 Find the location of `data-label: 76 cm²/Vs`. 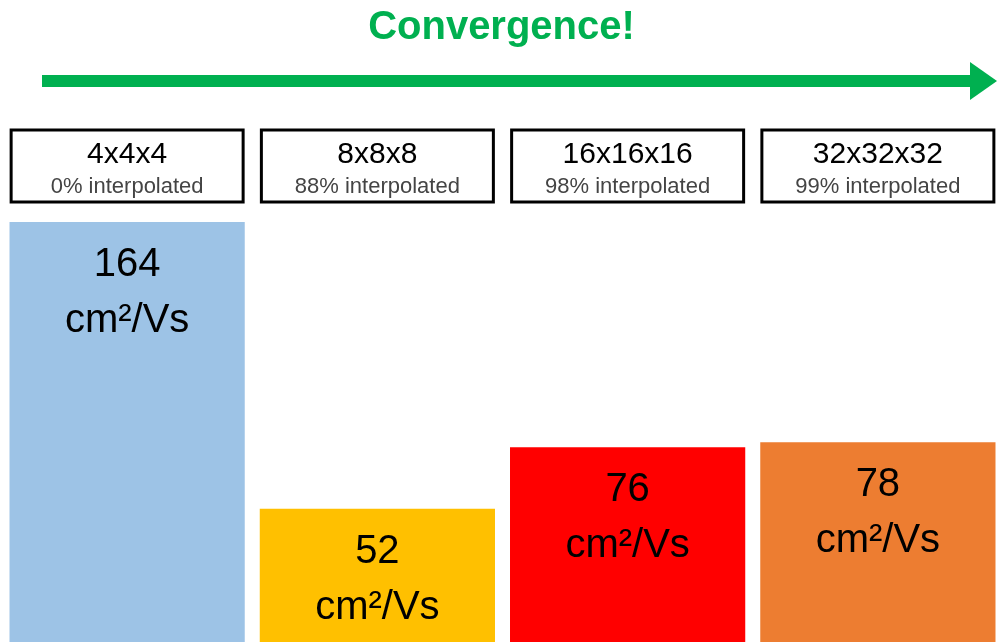

data-label: 76 cm²/Vs is located at coordinates (627, 515).